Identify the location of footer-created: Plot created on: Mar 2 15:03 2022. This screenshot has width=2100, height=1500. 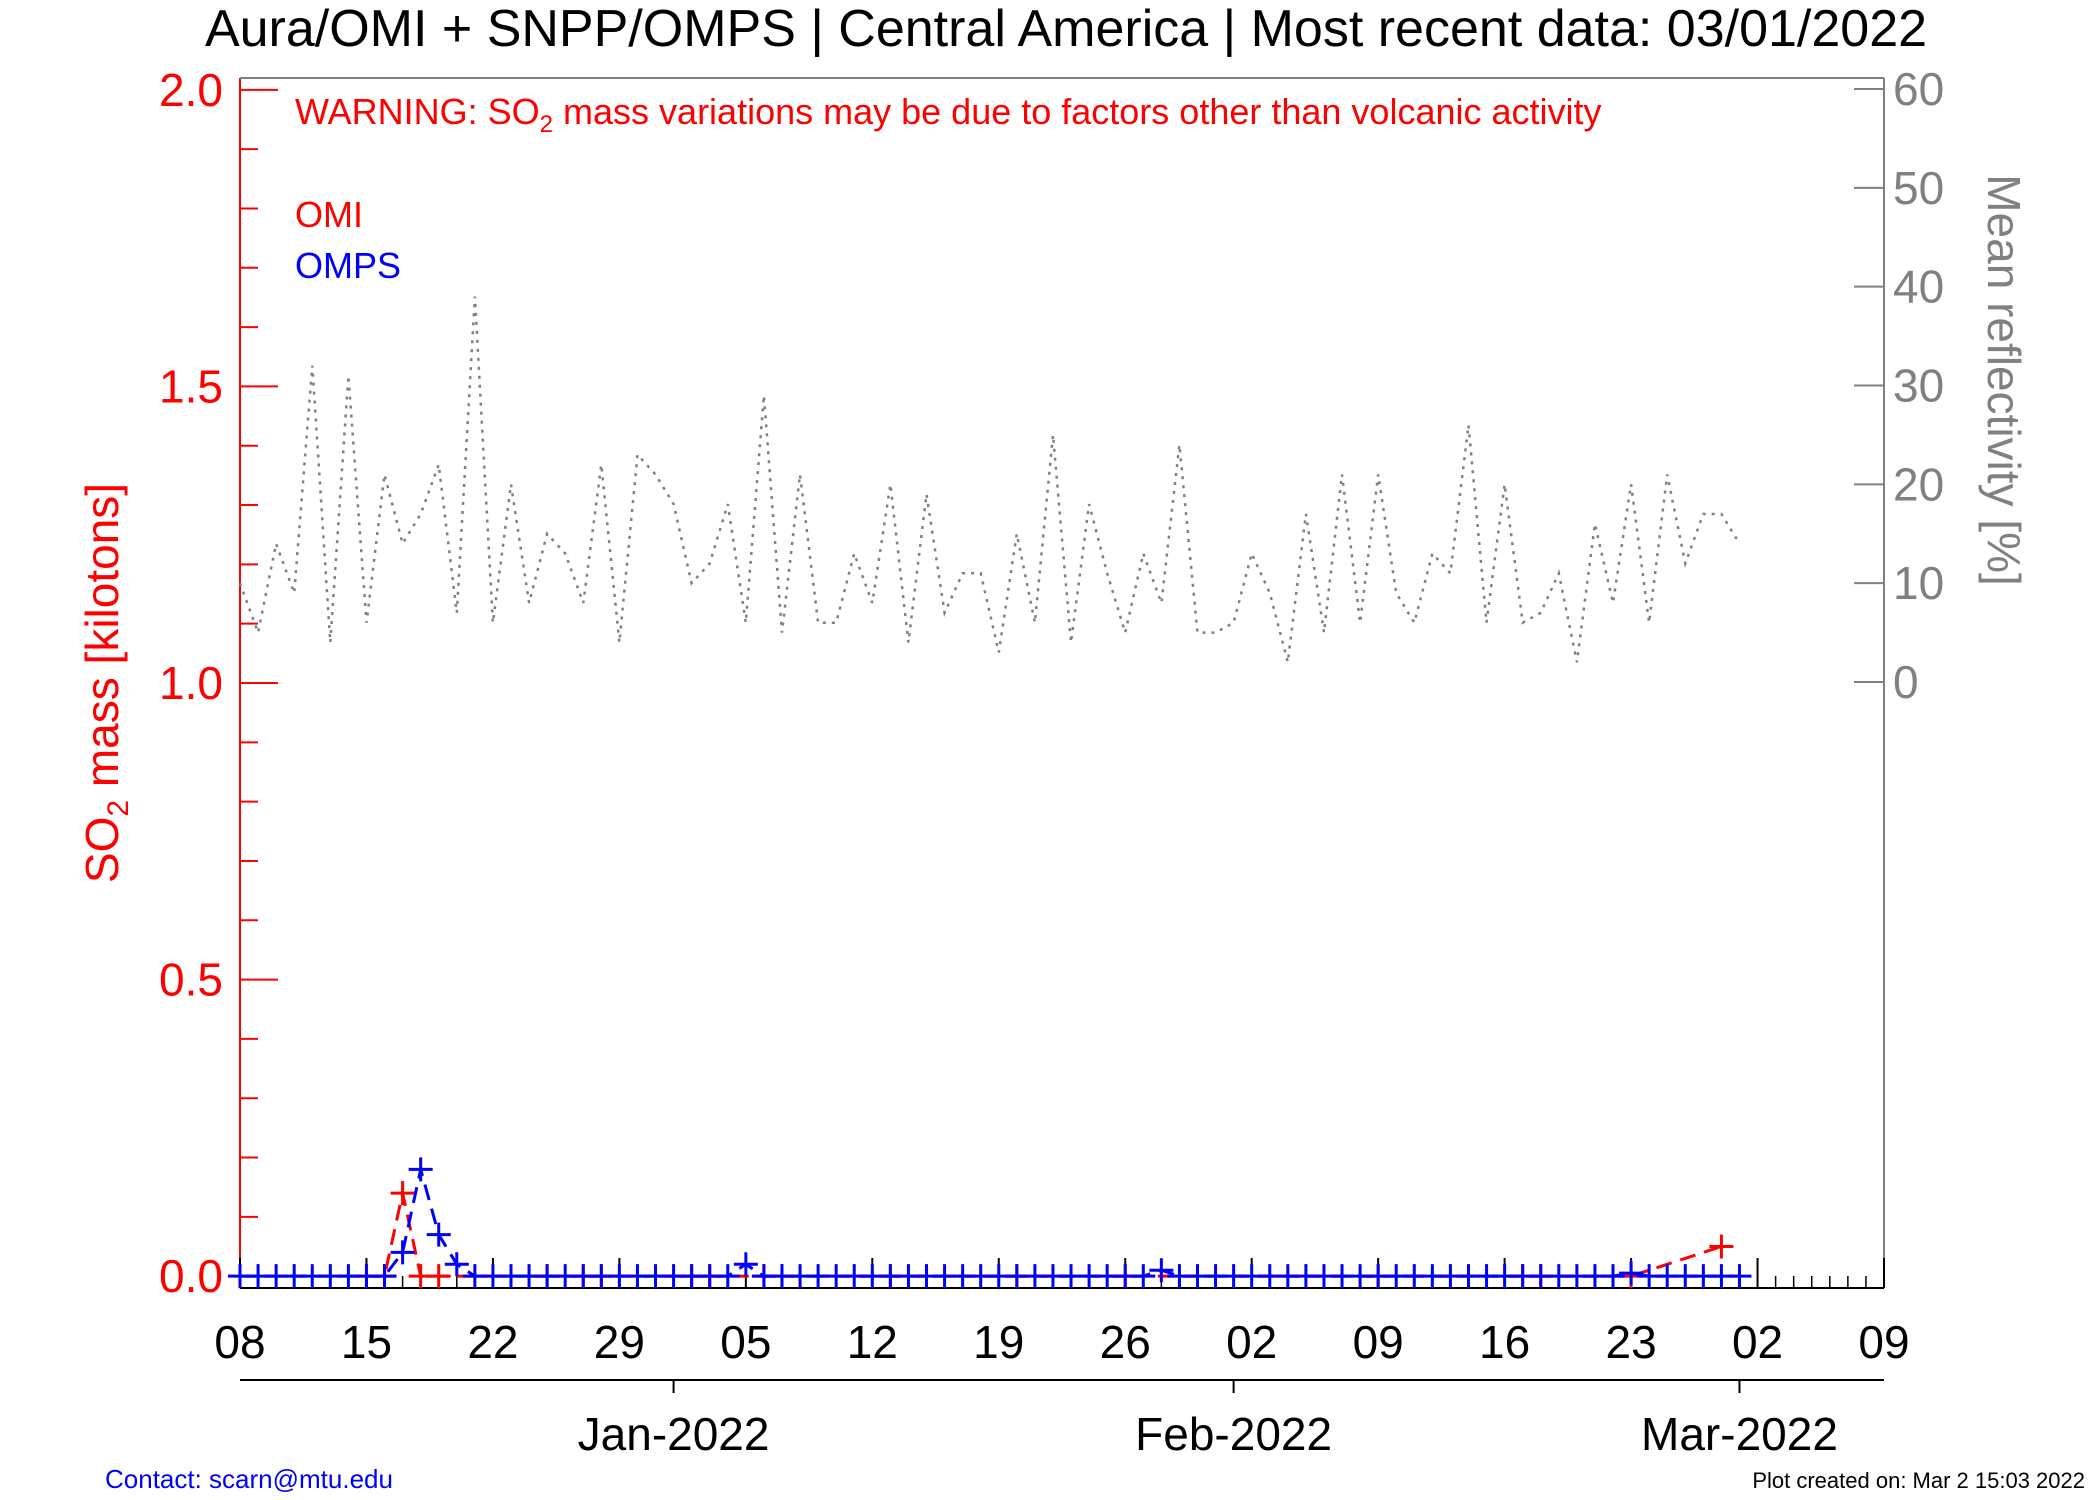
(1918, 1480).